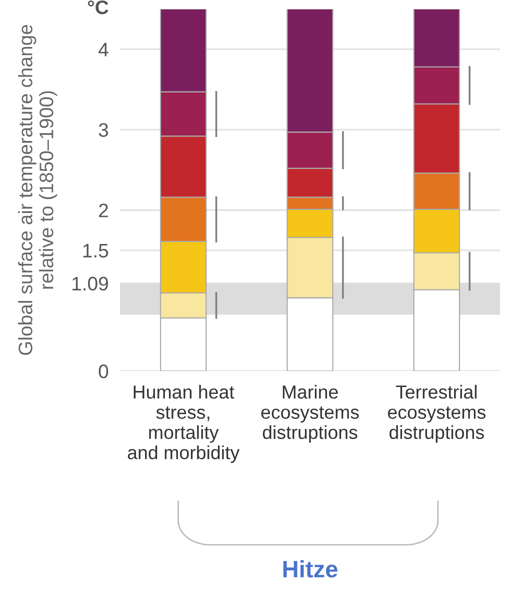  I want to click on y-tick-label: 2, so click(103, 211).